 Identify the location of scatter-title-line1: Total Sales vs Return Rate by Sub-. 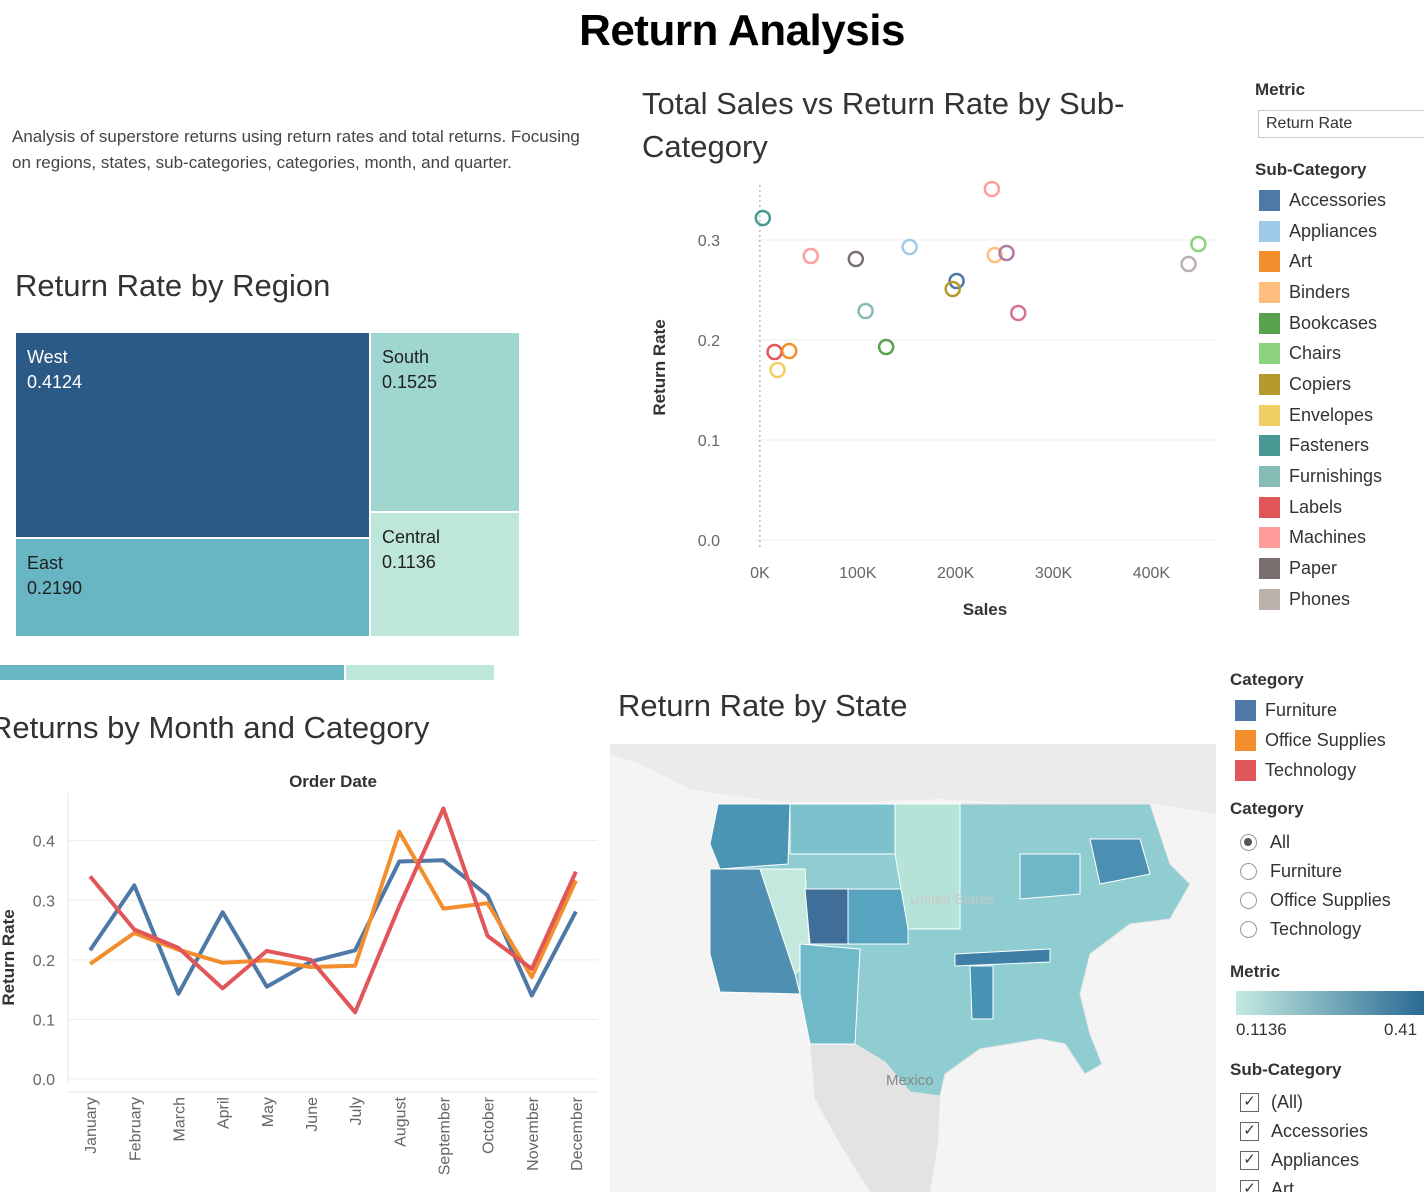
(883, 103).